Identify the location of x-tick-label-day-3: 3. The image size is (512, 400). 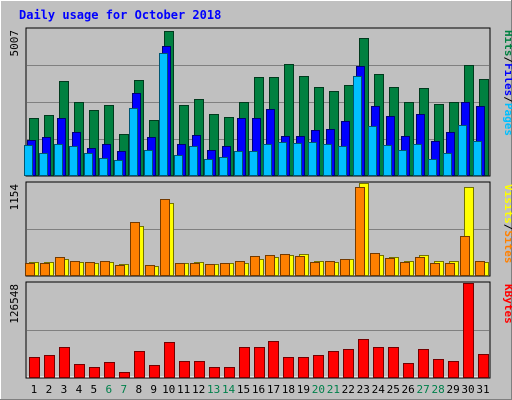
(64, 389).